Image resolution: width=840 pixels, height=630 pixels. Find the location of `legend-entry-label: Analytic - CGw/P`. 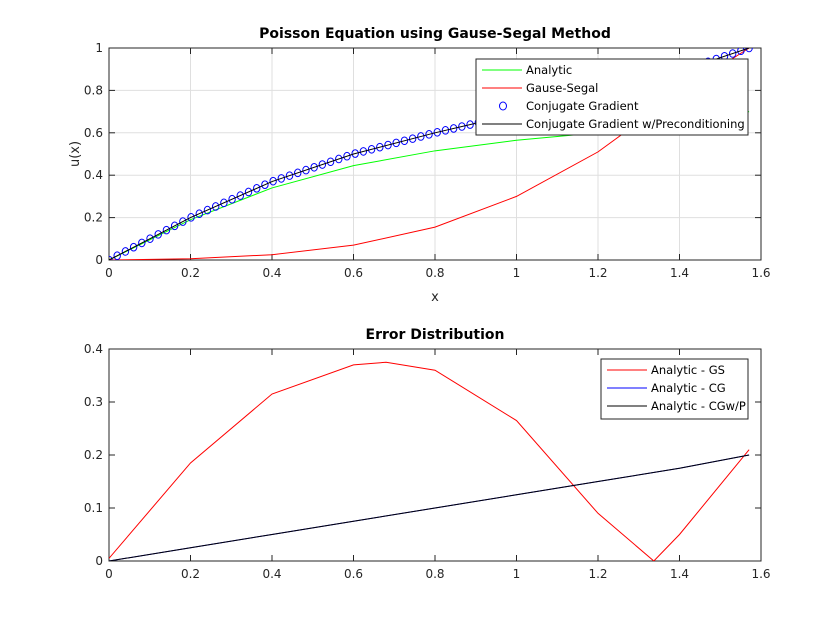

legend-entry-label: Analytic - CGw/P is located at coordinates (698, 406).